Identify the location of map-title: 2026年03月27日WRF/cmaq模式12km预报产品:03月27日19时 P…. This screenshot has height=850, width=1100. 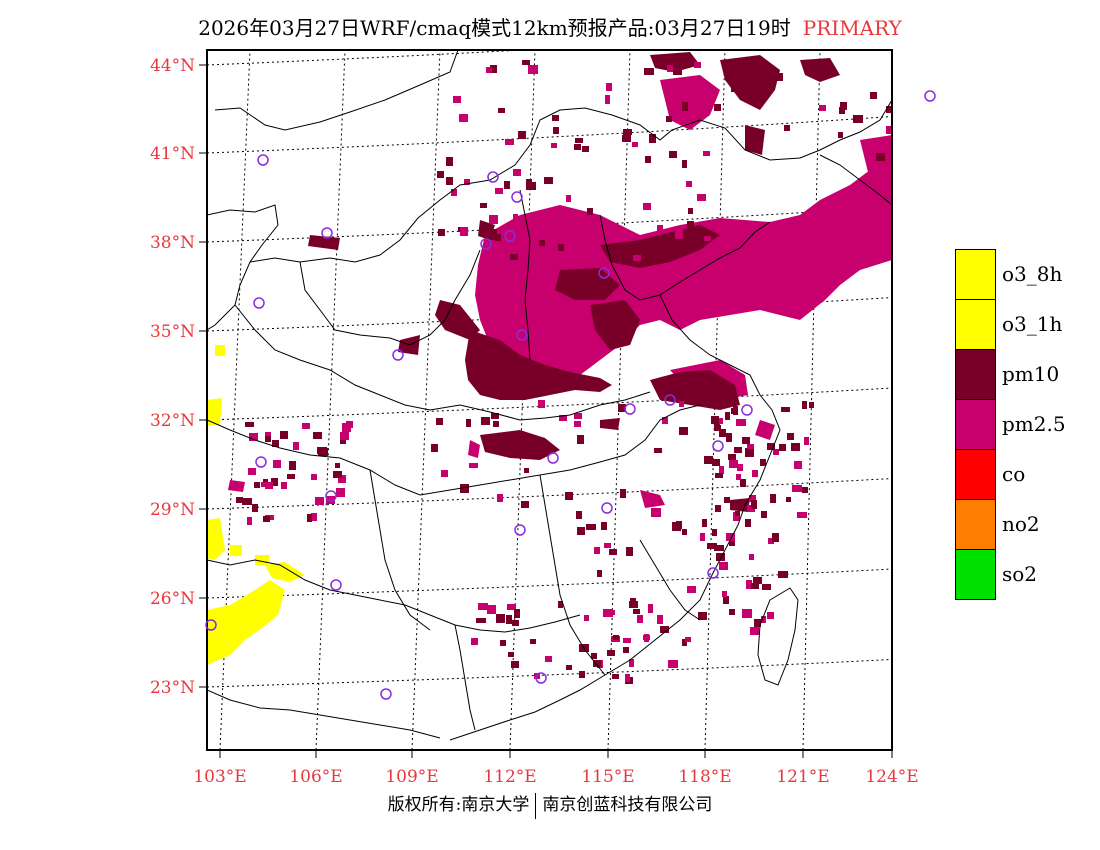
(550, 26).